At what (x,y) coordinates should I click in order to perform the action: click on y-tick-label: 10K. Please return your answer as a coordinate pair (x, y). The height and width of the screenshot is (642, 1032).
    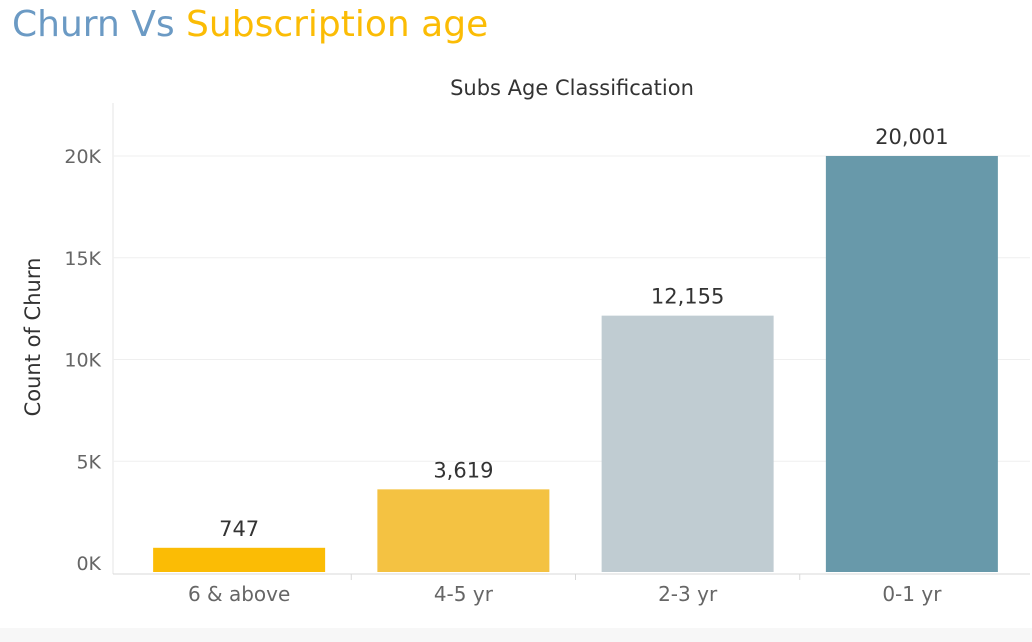
    Looking at the image, I should click on (82, 361).